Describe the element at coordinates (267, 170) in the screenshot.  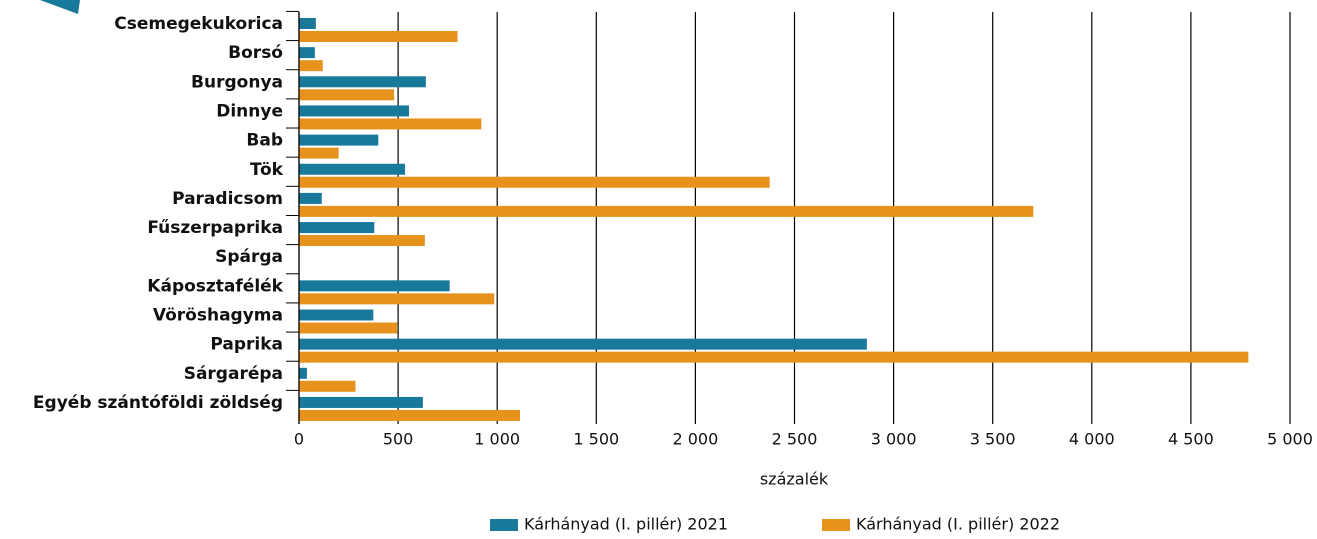
I see `y-tick-label: Tök` at that location.